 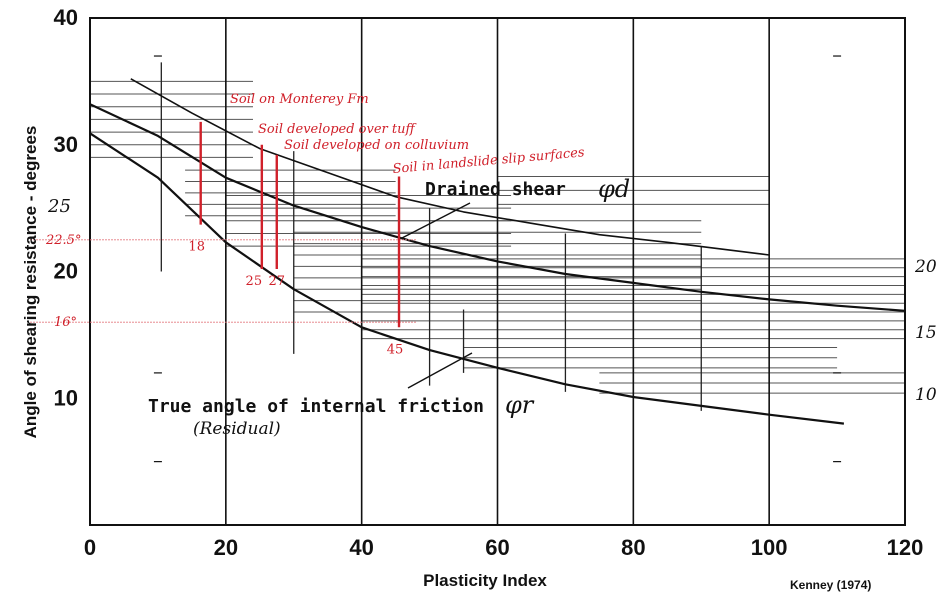 I want to click on red-marker-label: 25, so click(x=254, y=281).